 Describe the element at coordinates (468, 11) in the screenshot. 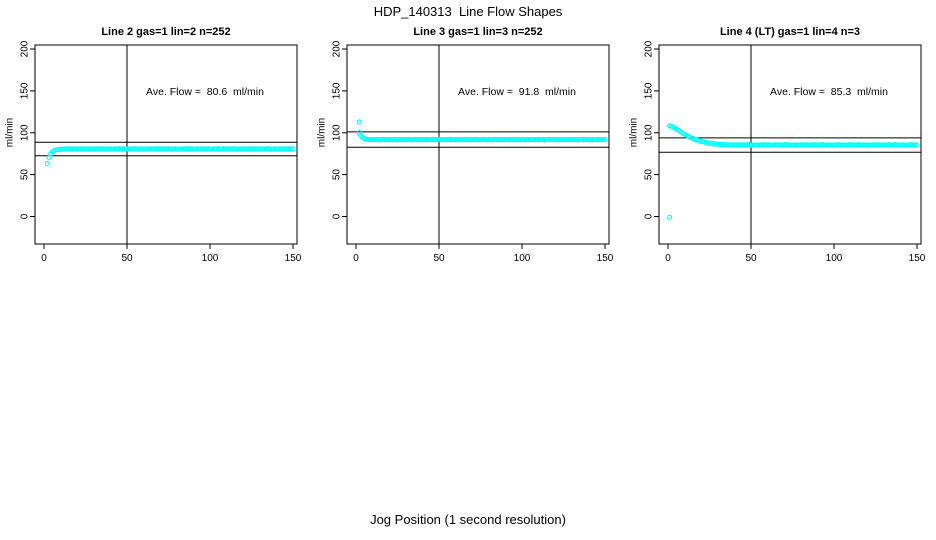

I see `figure-title: HDP_140313 Line Flow Shapes` at that location.